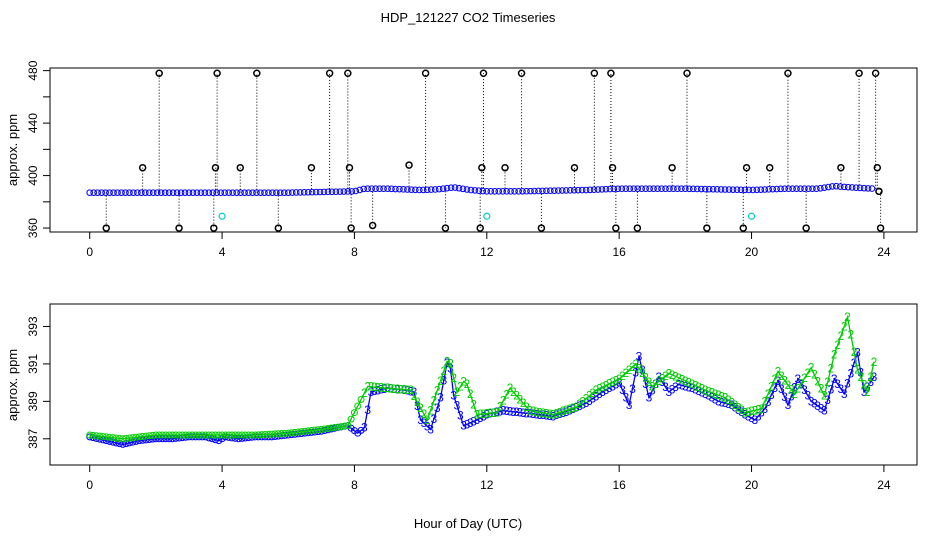 This screenshot has height=540, width=936. What do you see at coordinates (89, 252) in the screenshot?
I see `top-x-tick-label: 0` at bounding box center [89, 252].